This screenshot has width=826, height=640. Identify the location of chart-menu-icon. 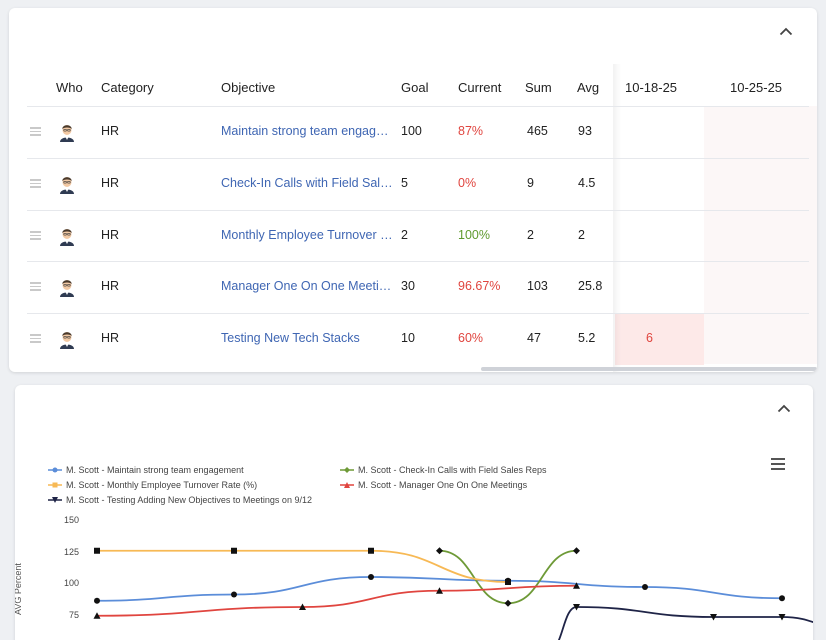
(778, 465).